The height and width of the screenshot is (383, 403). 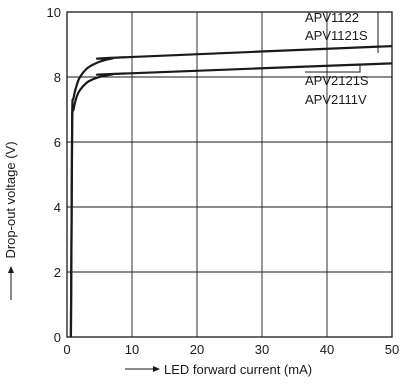 What do you see at coordinates (336, 99) in the screenshot?
I see `legend-label-apv2111v: APV2111V` at bounding box center [336, 99].